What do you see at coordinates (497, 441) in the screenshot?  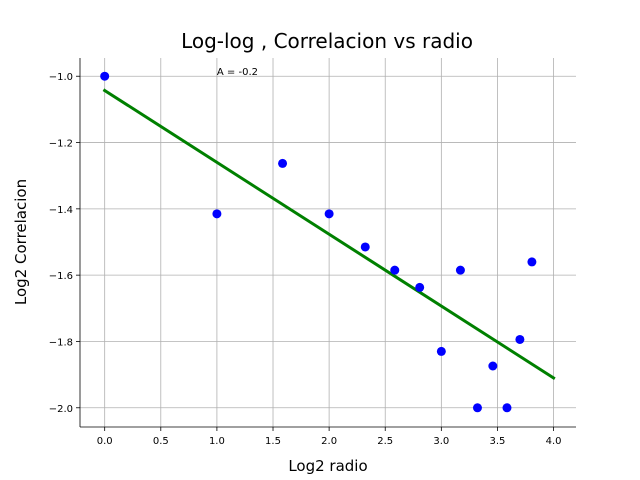 I see `x-tick-label: 3.5` at bounding box center [497, 441].